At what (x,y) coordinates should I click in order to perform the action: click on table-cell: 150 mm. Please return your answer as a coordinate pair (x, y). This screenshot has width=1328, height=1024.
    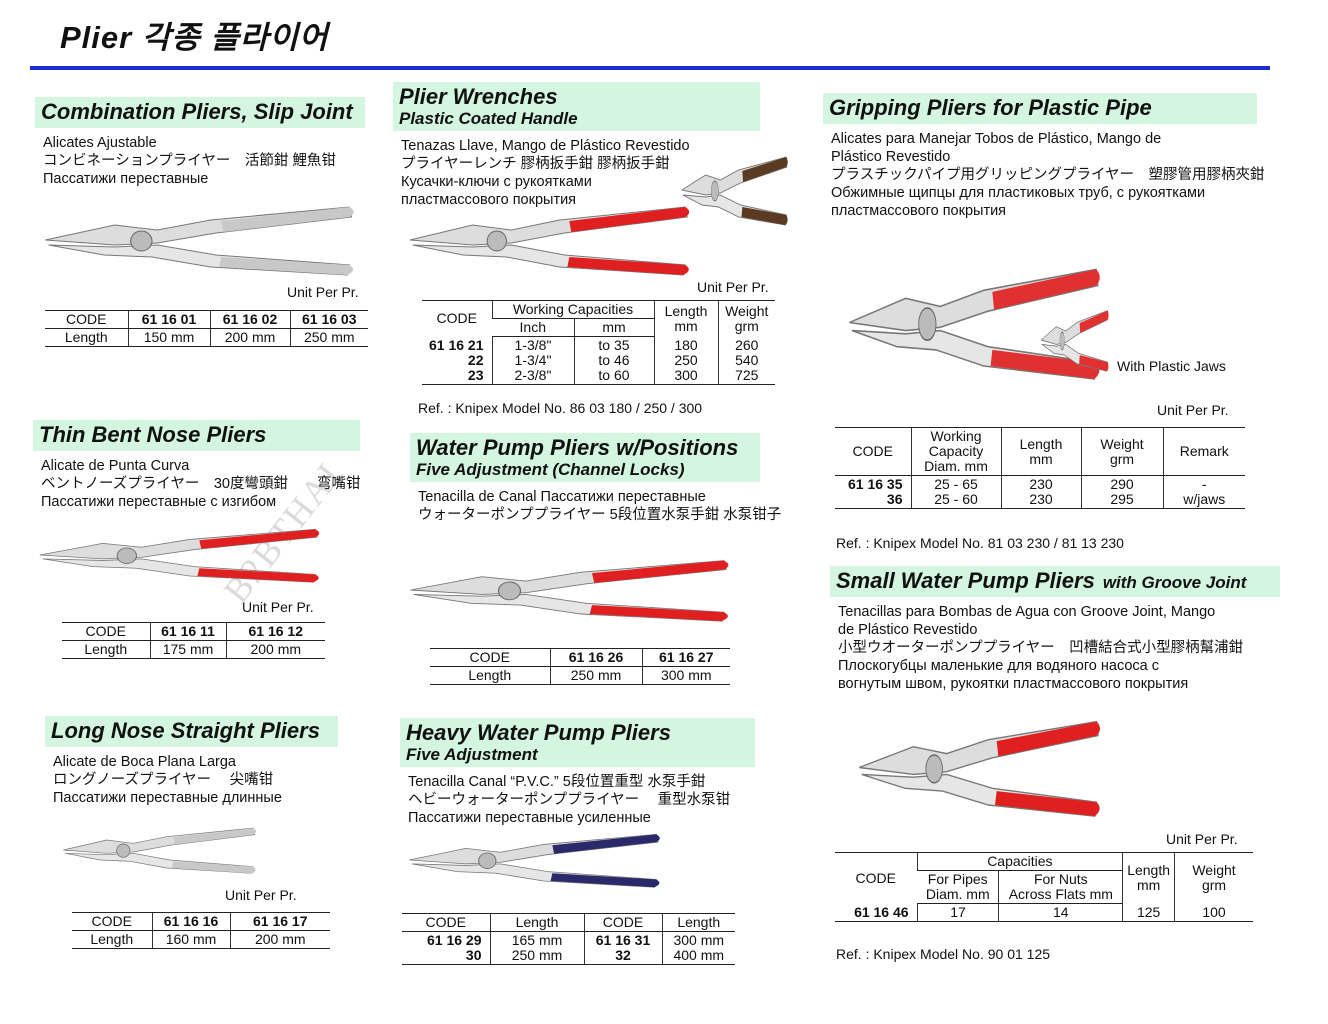
    Looking at the image, I should click on (168, 337).